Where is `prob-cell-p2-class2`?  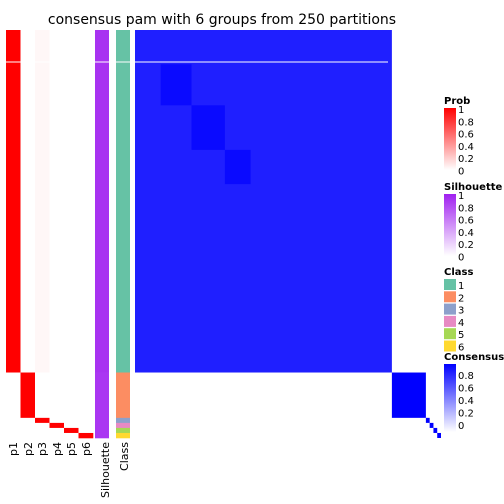 prob-cell-p2-class2 is located at coordinates (28, 395).